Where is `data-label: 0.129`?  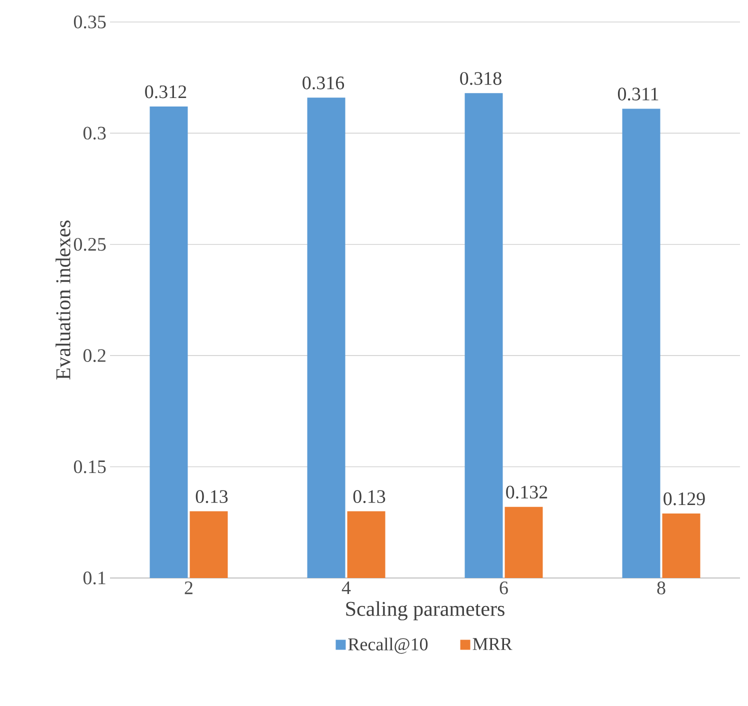 data-label: 0.129 is located at coordinates (684, 499).